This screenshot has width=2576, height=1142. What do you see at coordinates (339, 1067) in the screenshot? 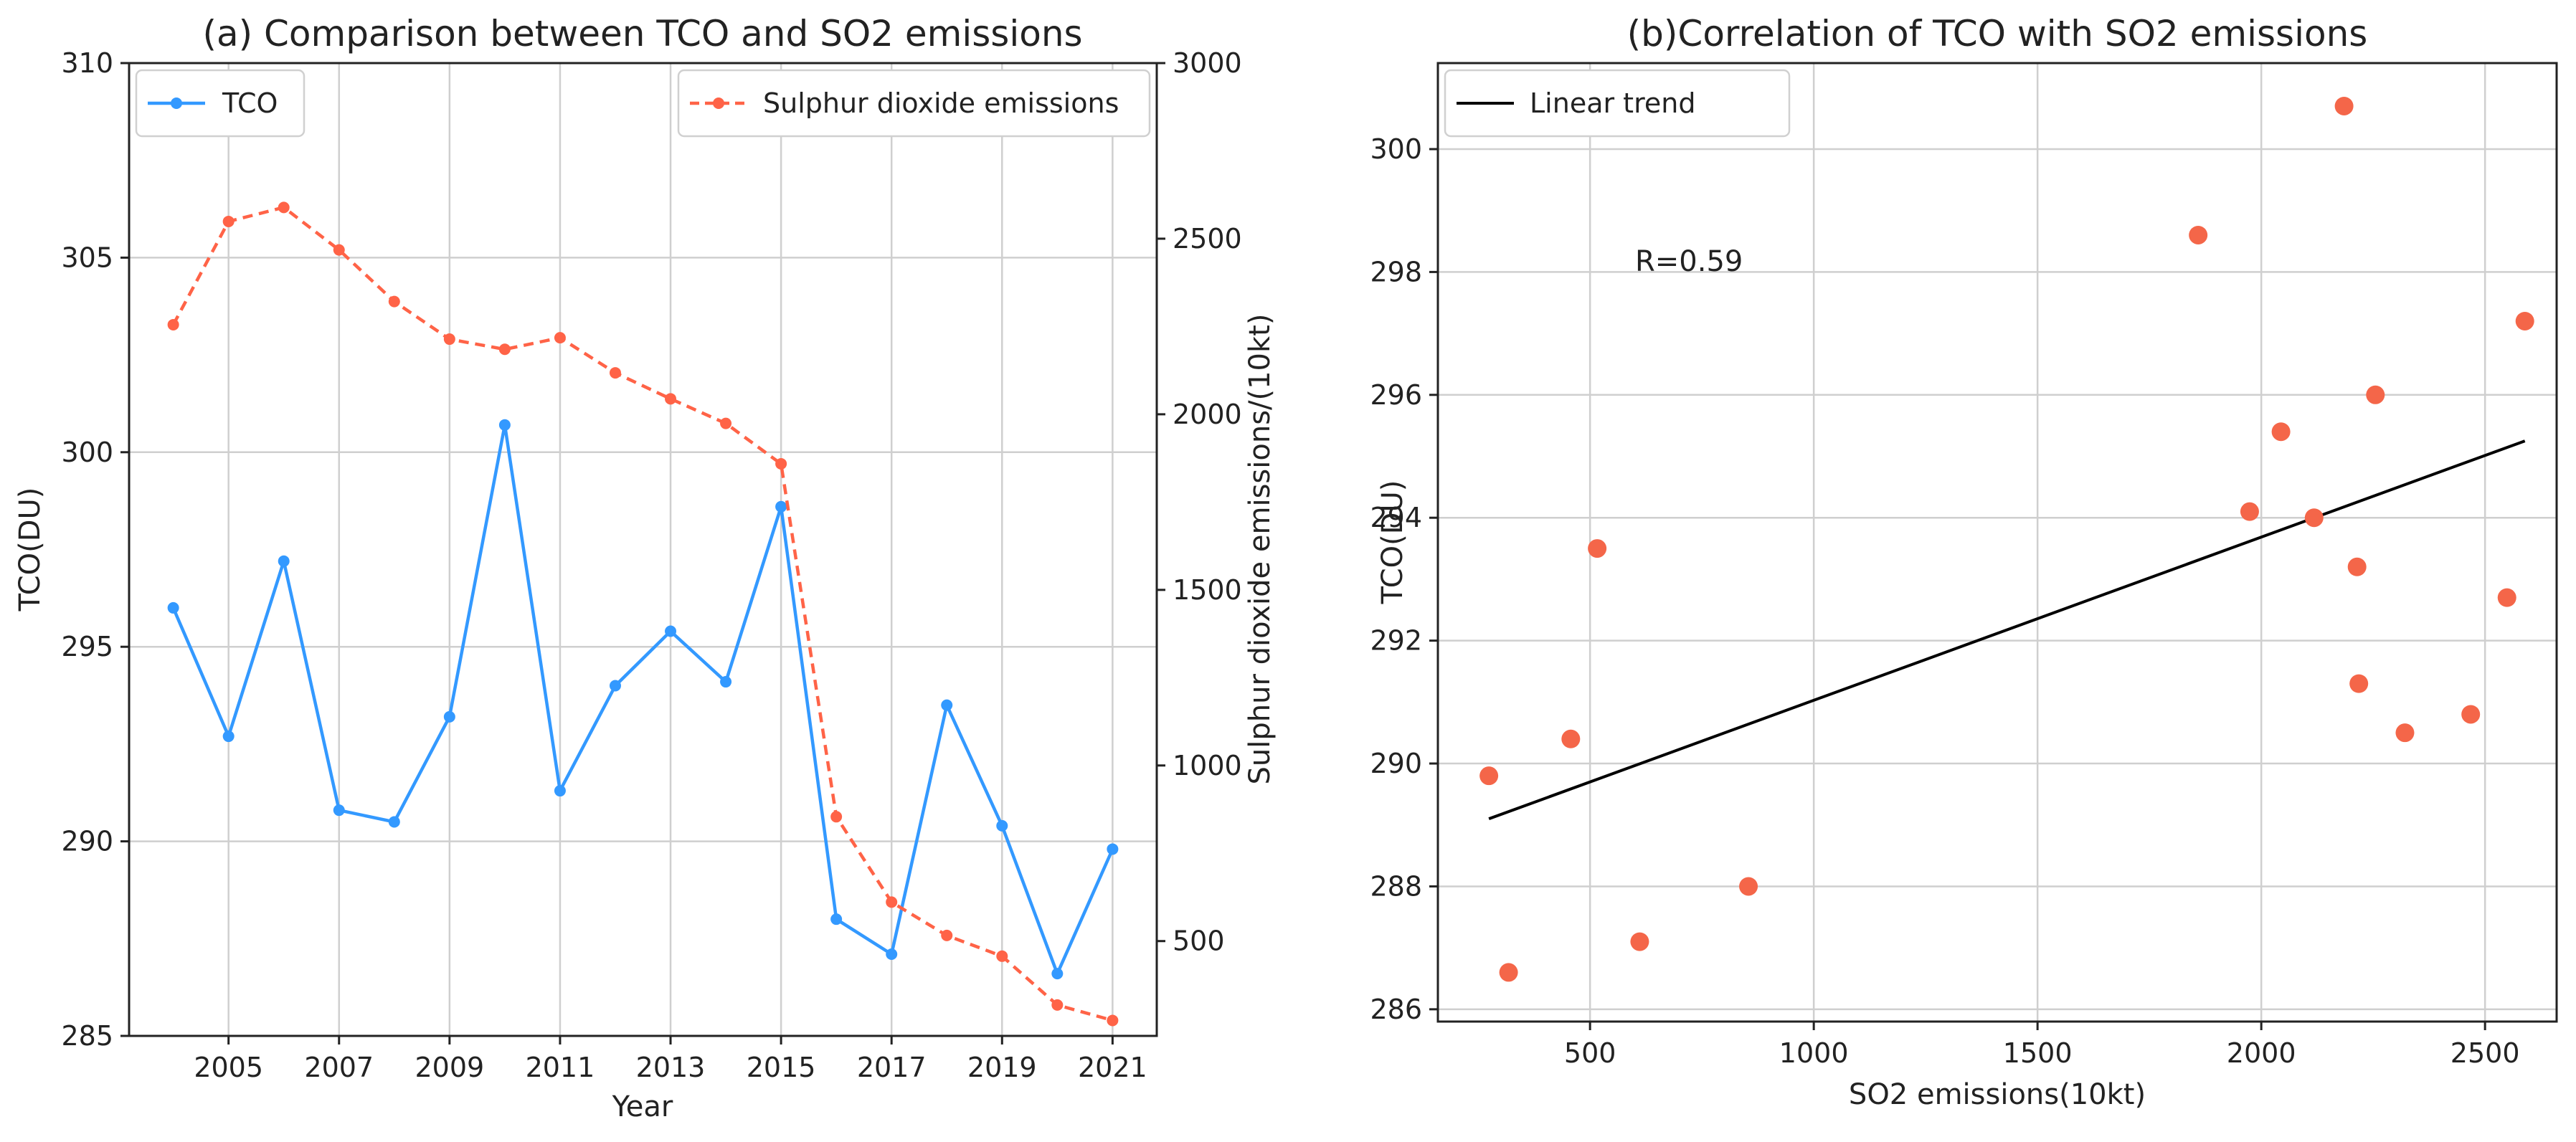
I see `x-tick-label: 2007` at bounding box center [339, 1067].